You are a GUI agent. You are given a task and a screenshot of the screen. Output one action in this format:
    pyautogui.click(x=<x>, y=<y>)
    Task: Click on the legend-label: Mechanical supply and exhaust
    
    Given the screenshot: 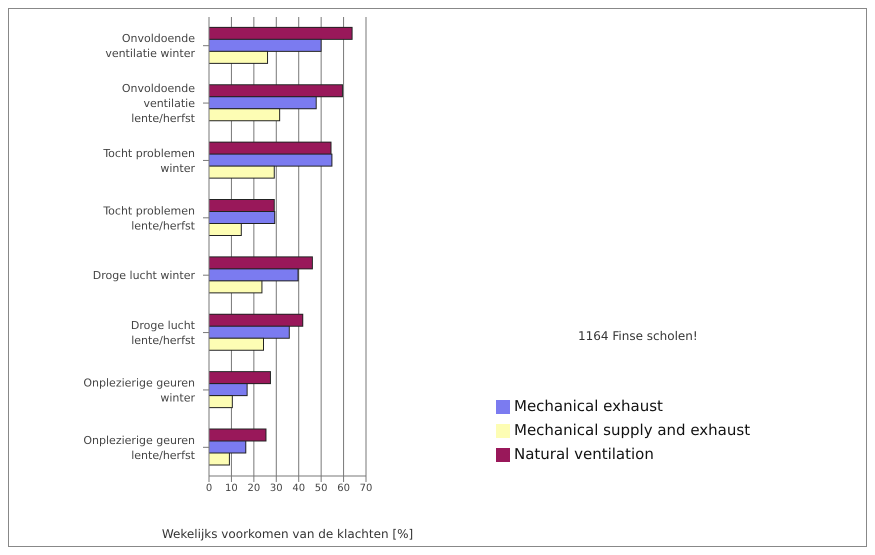 What is the action you would take?
    pyautogui.click(x=632, y=430)
    